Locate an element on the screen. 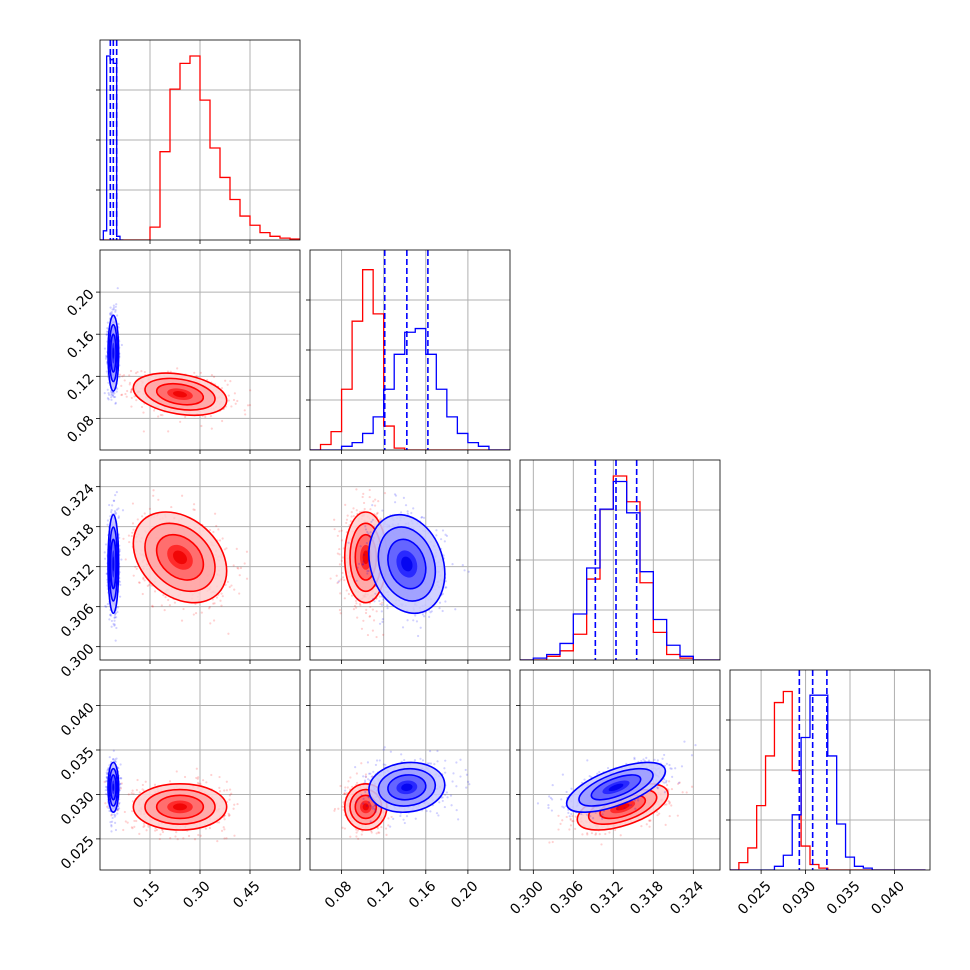 The height and width of the screenshot is (970, 970). histogram-red is located at coordinates (200, 147).